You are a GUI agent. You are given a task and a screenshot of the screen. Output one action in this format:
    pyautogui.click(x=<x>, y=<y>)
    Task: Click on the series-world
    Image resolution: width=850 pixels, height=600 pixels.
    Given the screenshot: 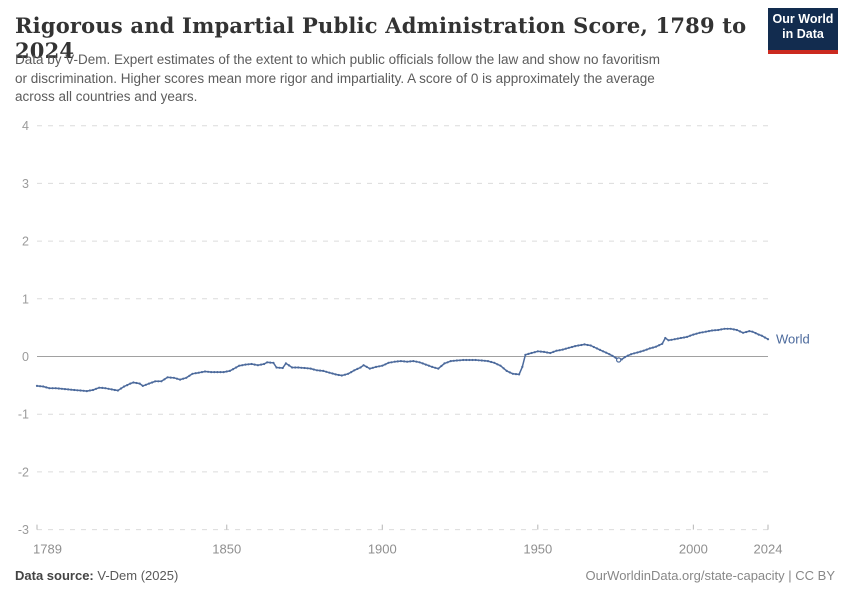 What is the action you would take?
    pyautogui.click(x=402, y=360)
    